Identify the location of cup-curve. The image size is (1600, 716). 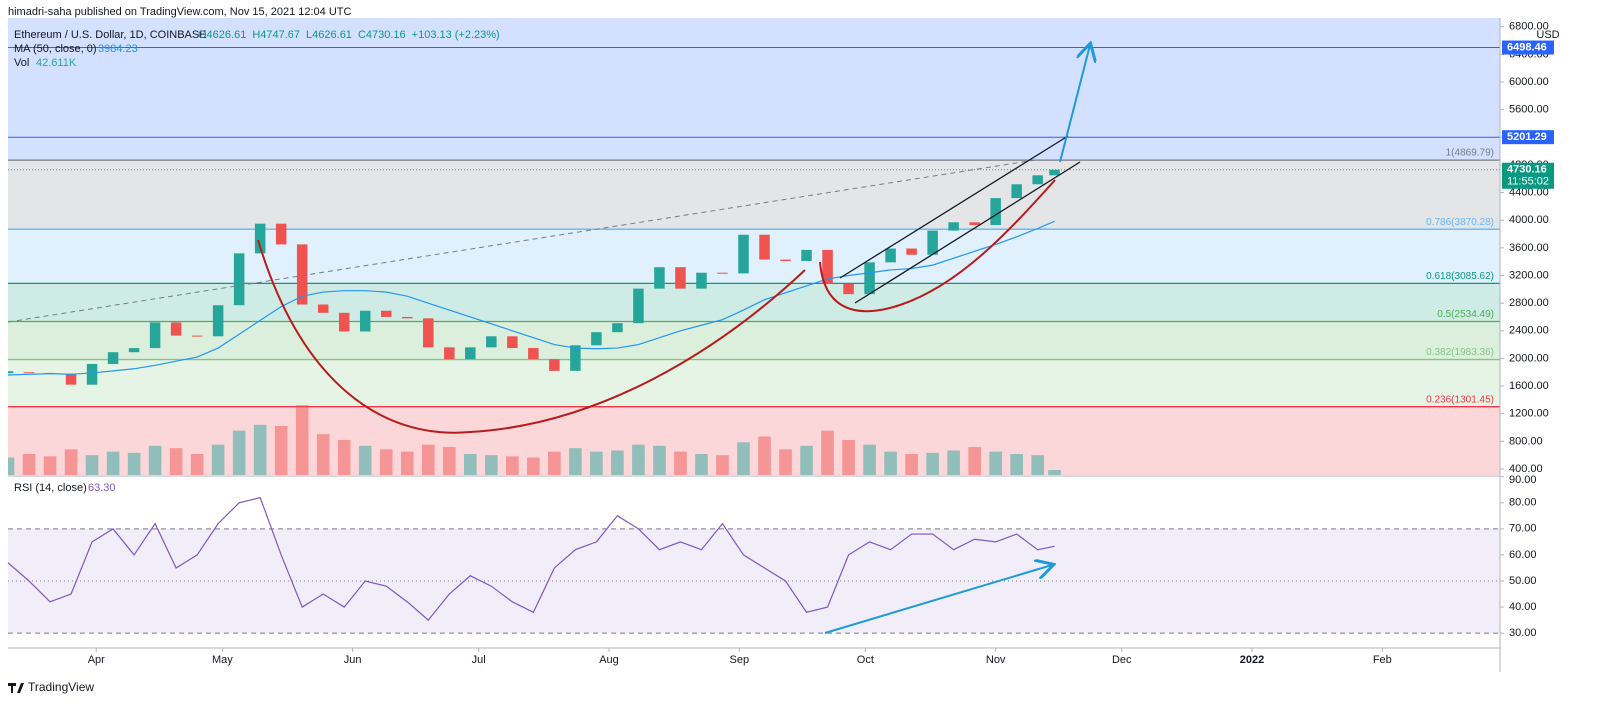
(937, 246).